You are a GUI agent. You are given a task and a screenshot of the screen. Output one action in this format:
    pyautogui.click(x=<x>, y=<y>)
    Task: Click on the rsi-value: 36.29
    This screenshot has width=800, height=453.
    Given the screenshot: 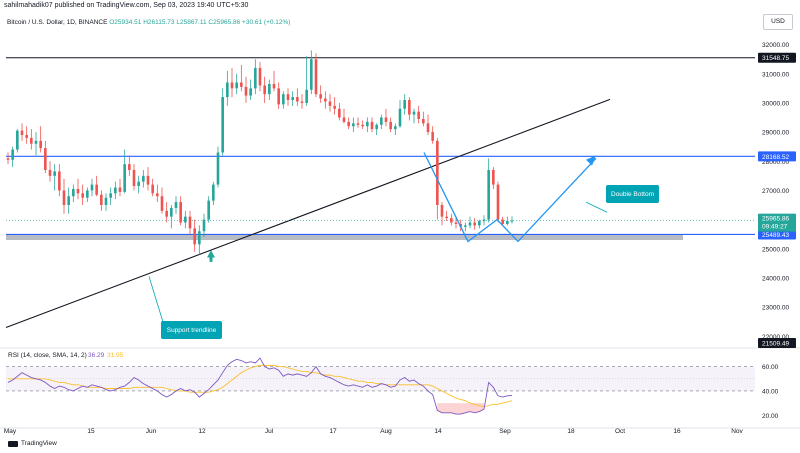 What is the action you would take?
    pyautogui.click(x=96, y=355)
    